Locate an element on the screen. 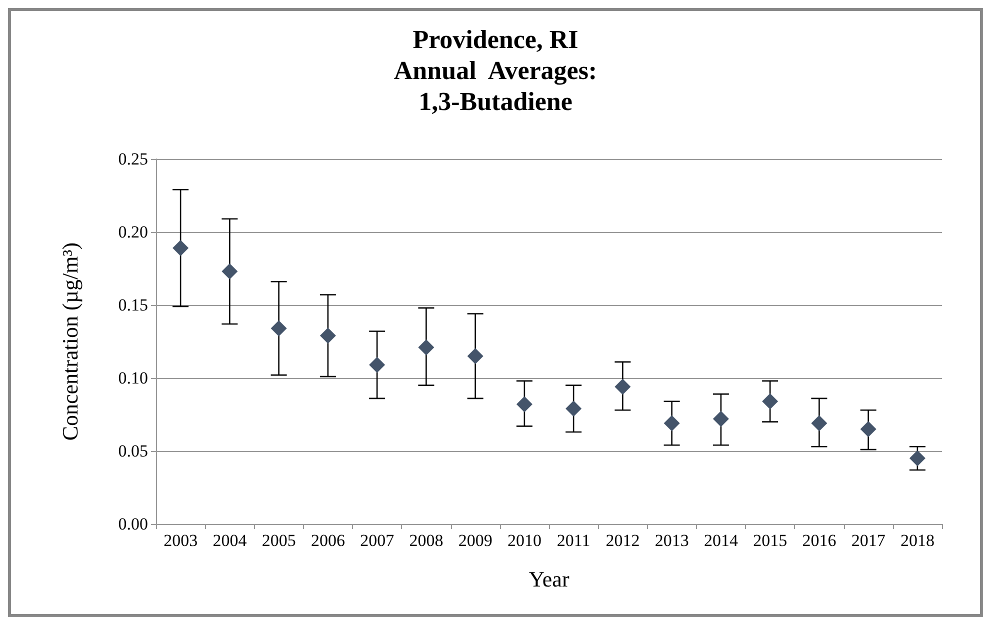 The width and height of the screenshot is (983, 617). x-tick-label: 2013 is located at coordinates (671, 540).